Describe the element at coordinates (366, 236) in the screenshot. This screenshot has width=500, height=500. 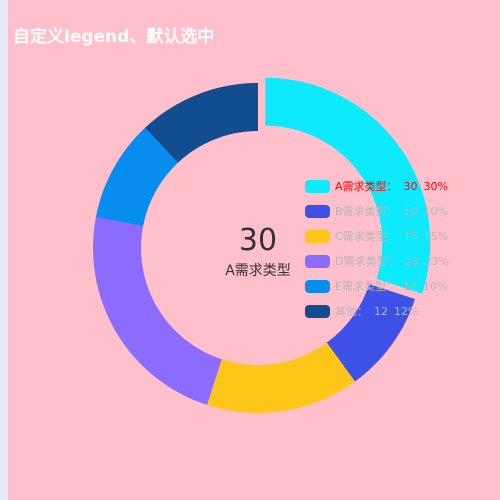
I see `legend-name: C需求类型：` at that location.